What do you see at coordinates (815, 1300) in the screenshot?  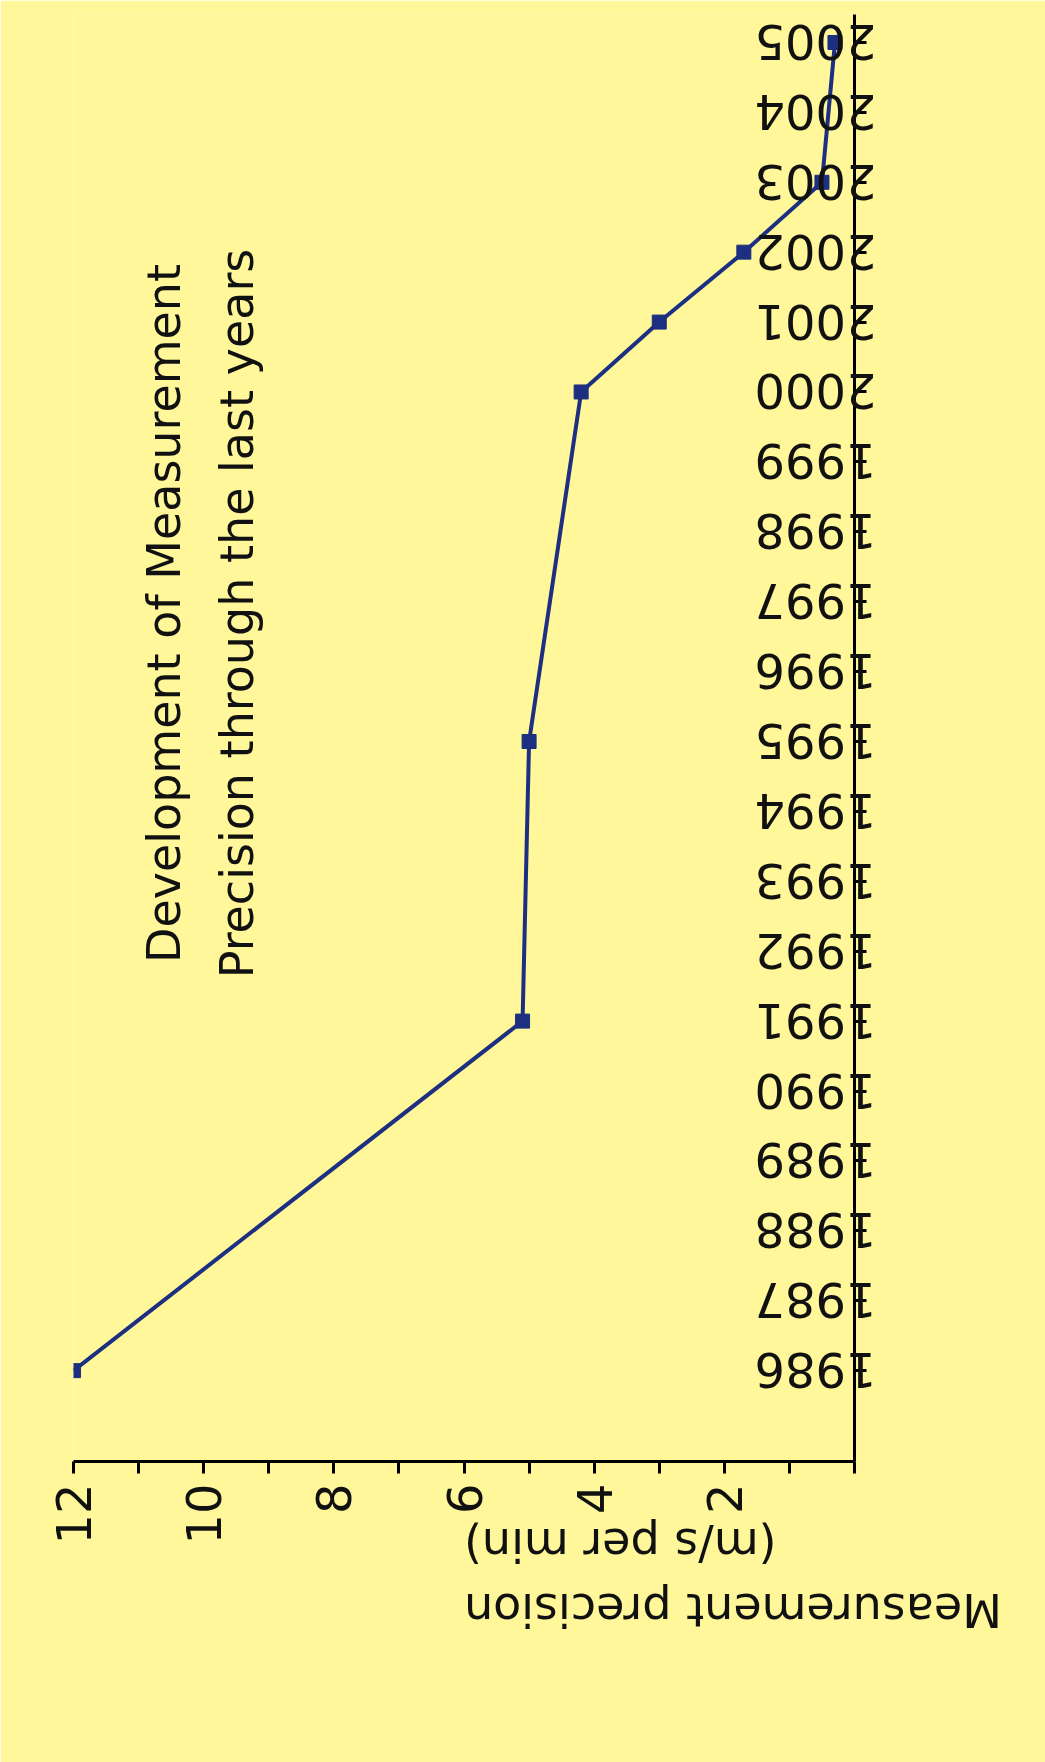 I see `y-tick-label: 1987` at bounding box center [815, 1300].